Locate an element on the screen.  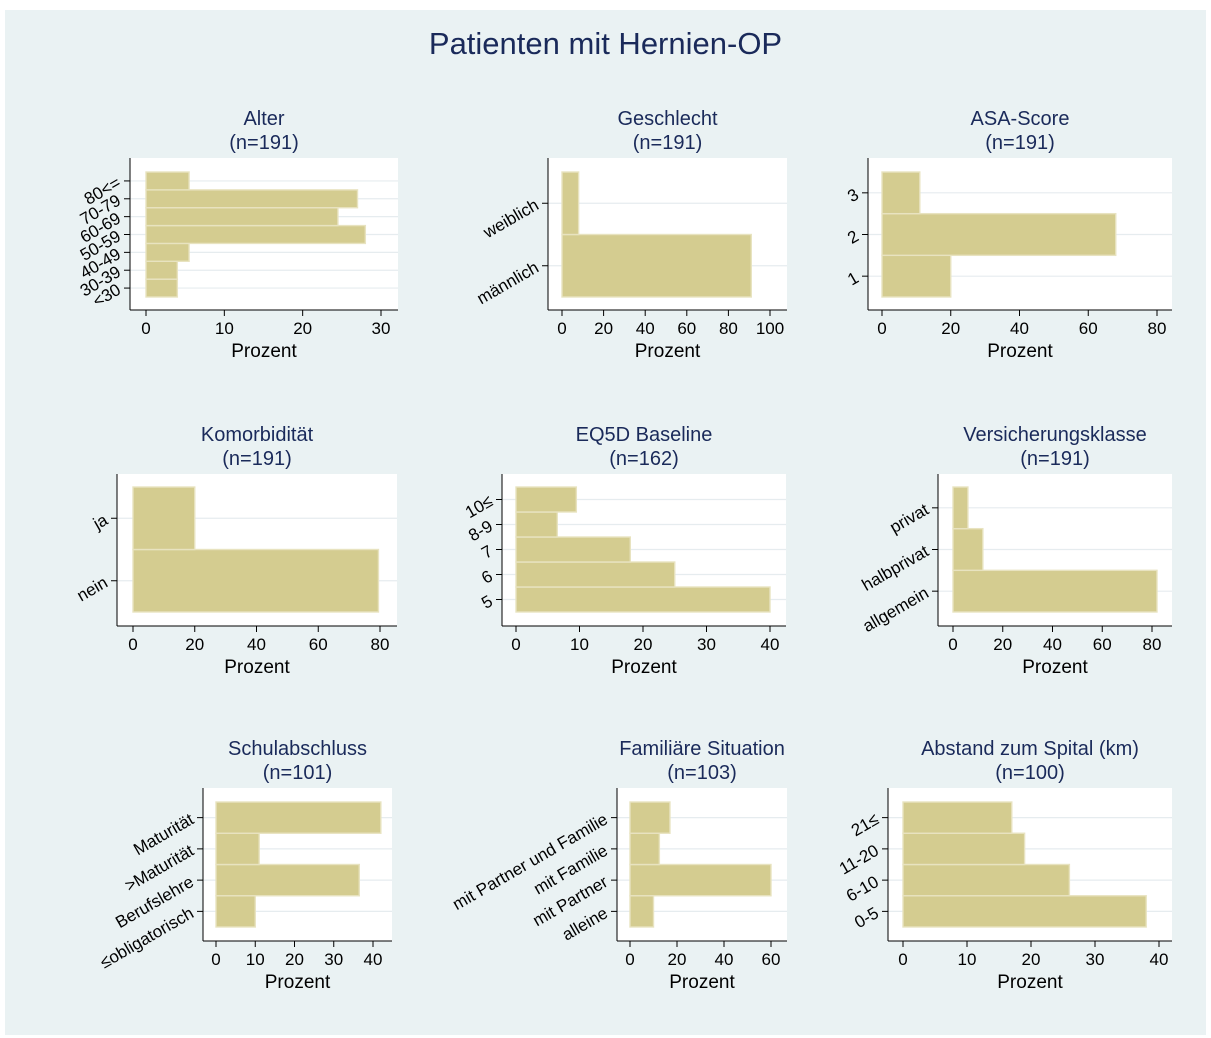
y-tick-label: nein is located at coordinates (92, 589).